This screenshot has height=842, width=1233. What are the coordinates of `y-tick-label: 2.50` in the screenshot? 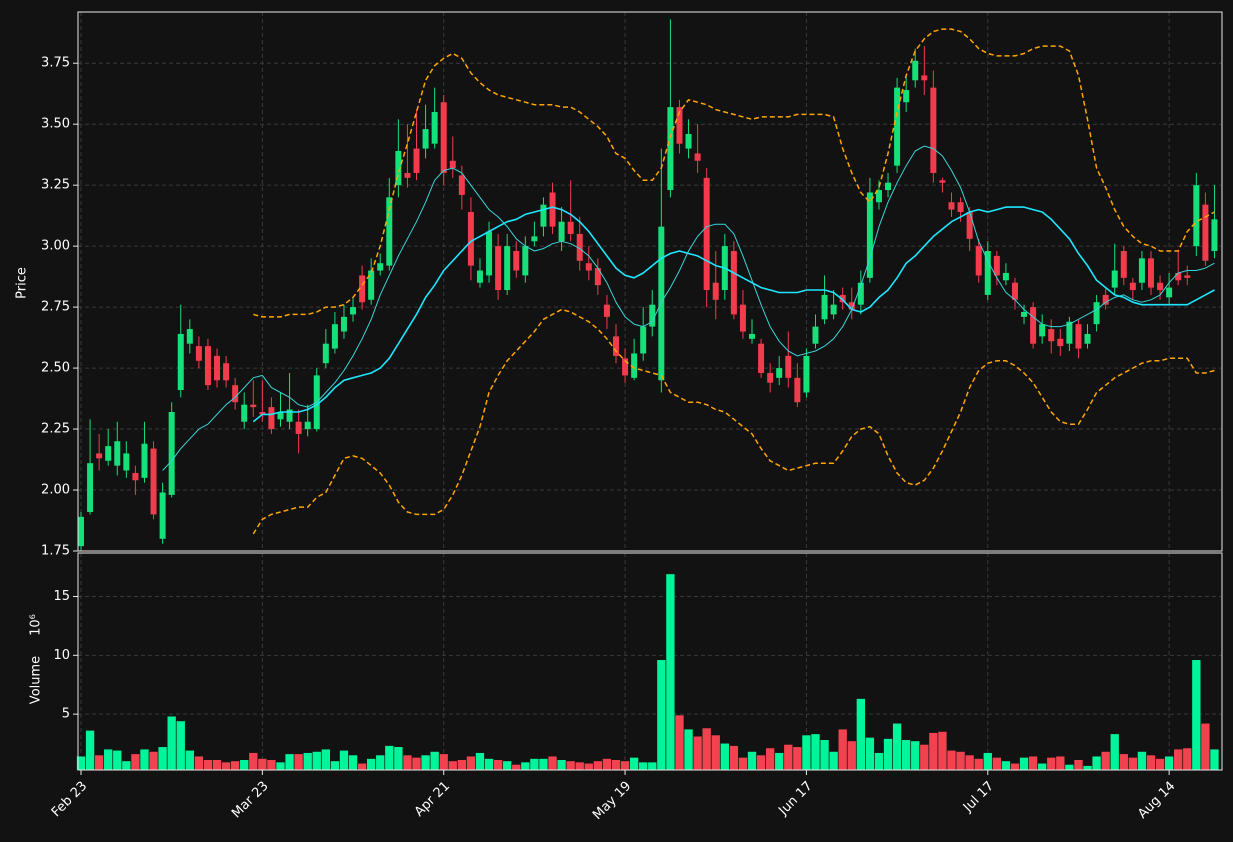 It's located at (55, 368).